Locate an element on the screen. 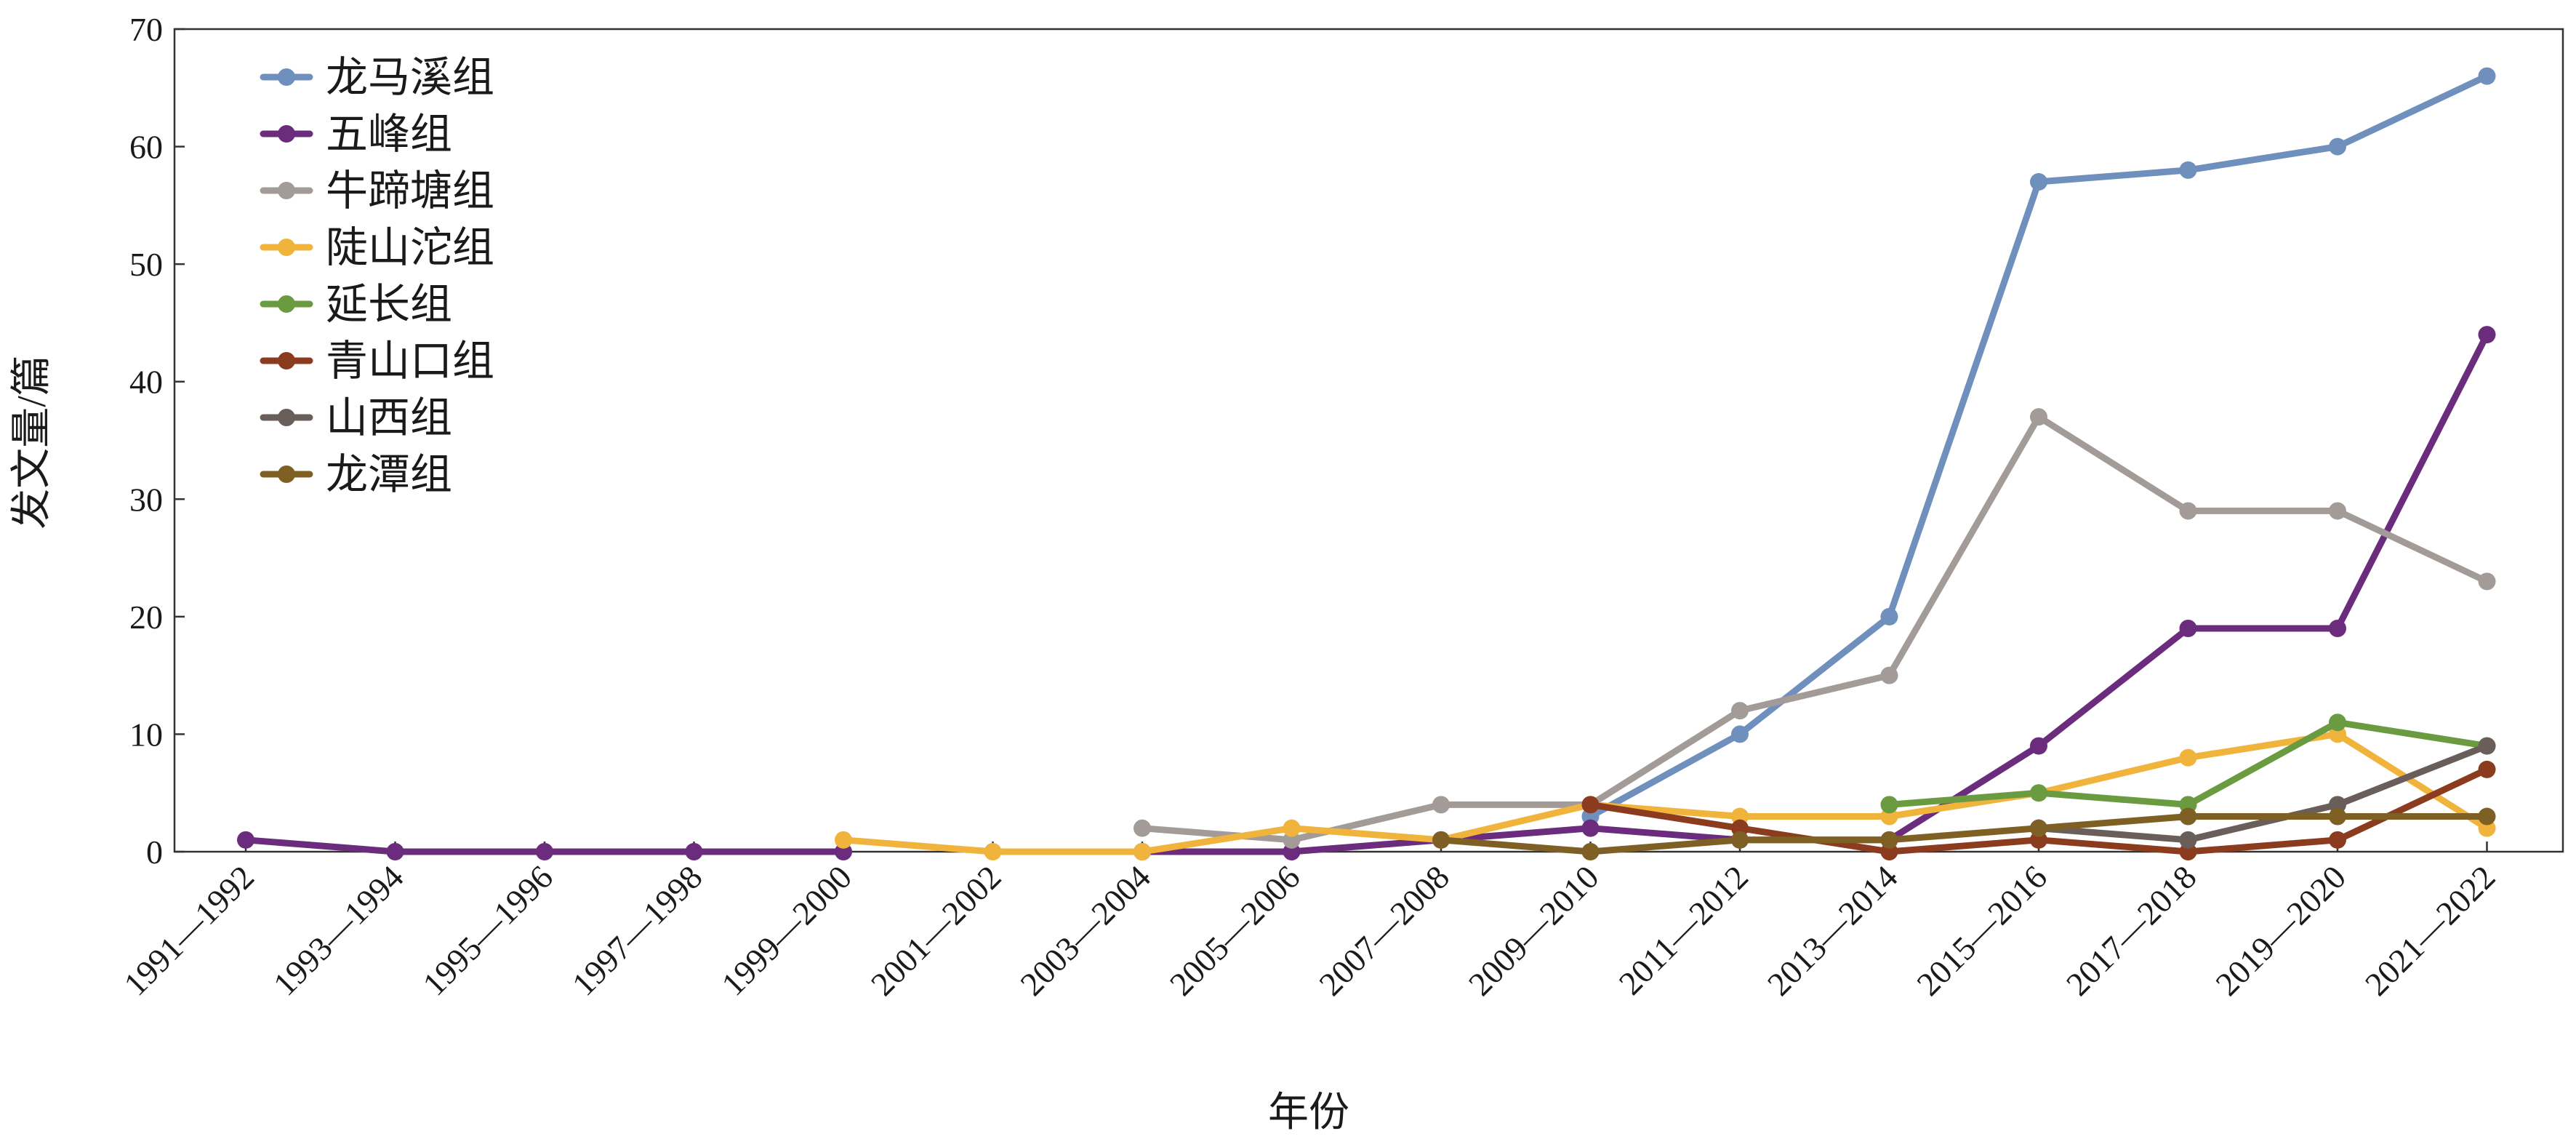 The width and height of the screenshot is (2576, 1147). x-tick-label: 2005—2006 is located at coordinates (1235, 930).